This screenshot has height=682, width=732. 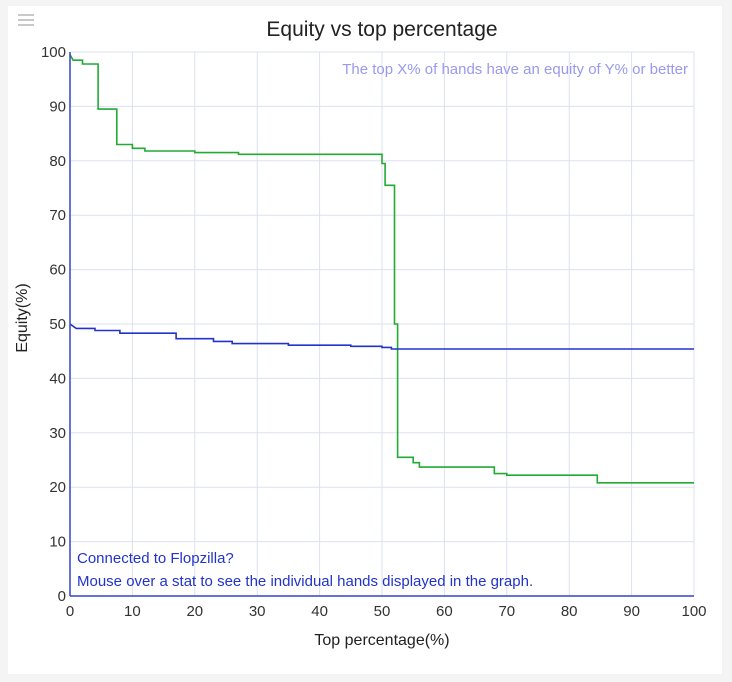 I want to click on y-tick-label: 10, so click(x=57, y=542).